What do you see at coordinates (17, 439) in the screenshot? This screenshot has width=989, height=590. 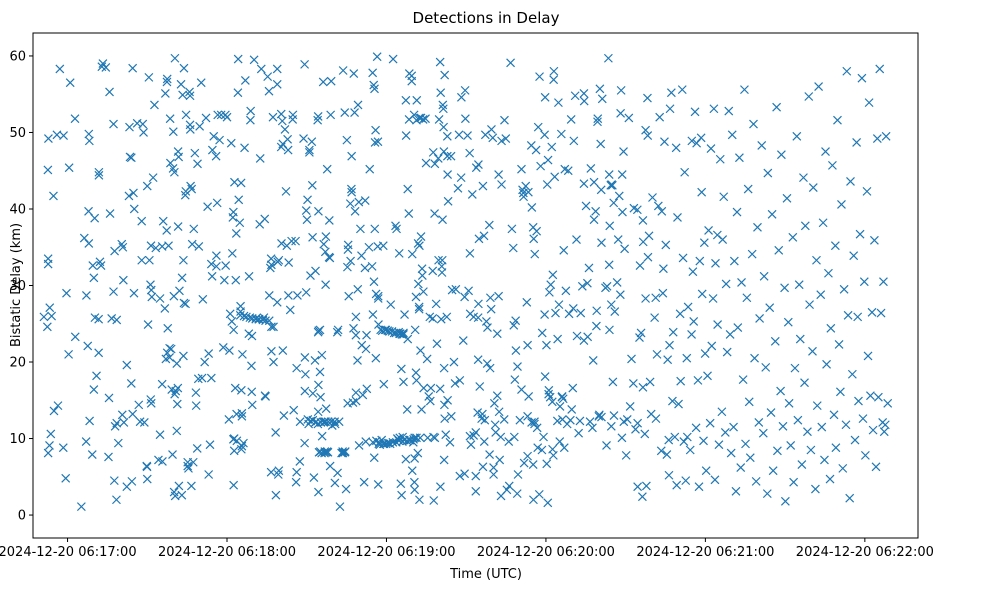 I see `y-tick-label: 10` at bounding box center [17, 439].